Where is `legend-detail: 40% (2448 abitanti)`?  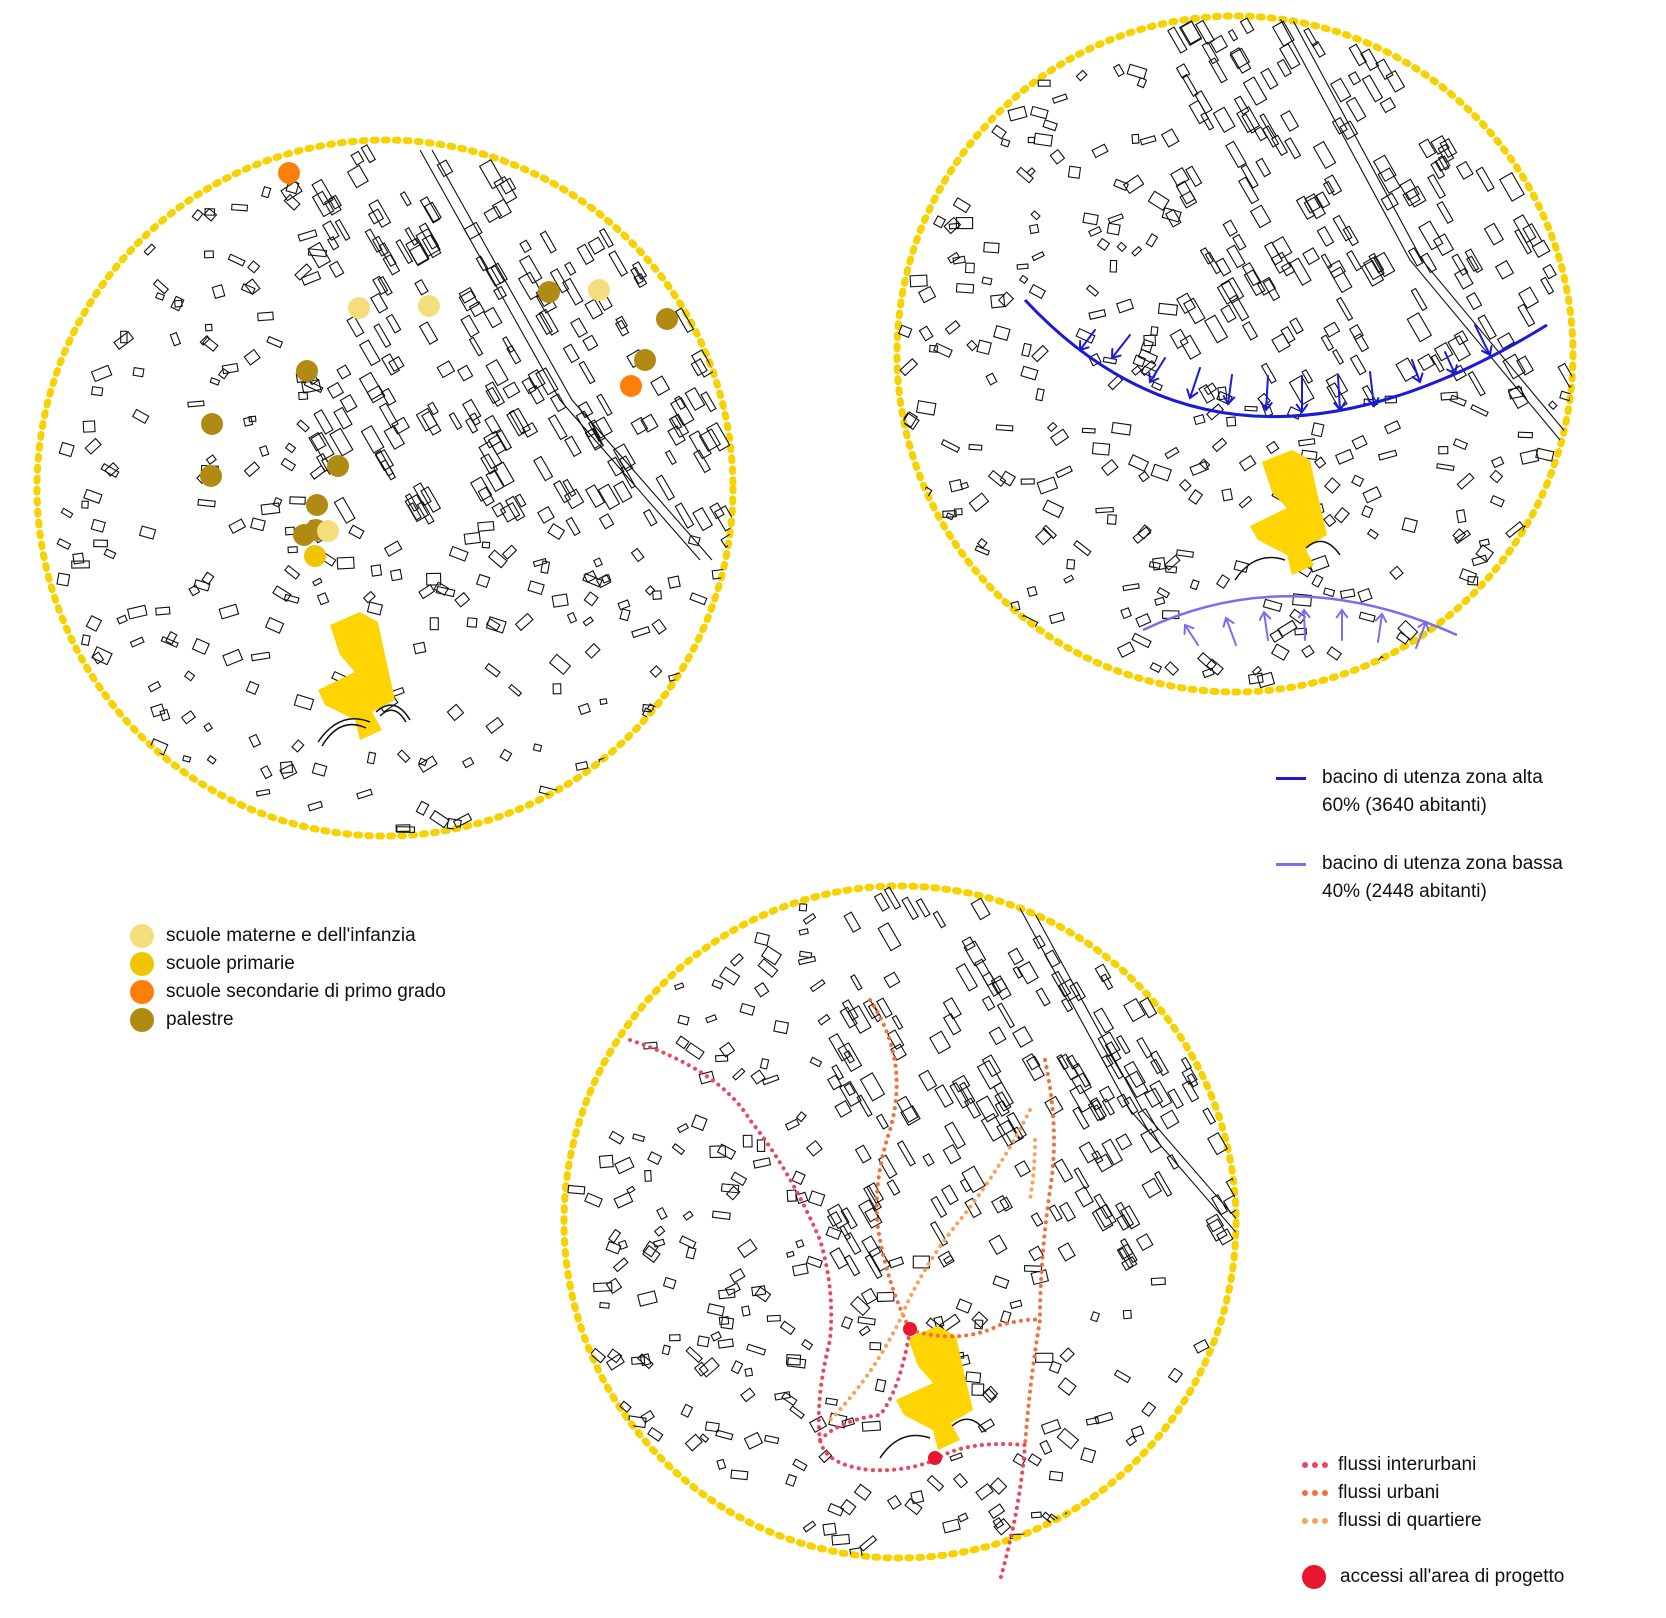
legend-detail: 40% (2448 abitanti) is located at coordinates (1404, 891).